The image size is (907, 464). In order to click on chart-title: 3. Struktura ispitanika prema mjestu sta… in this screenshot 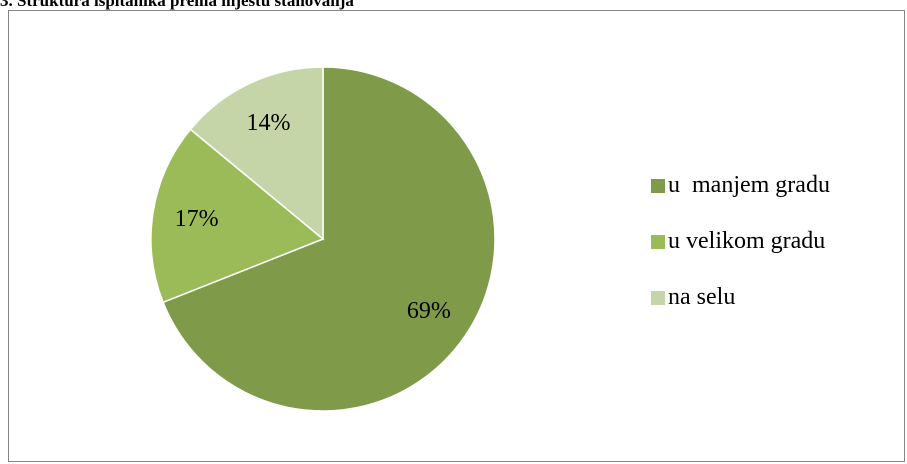, I will do `click(177, 5)`.